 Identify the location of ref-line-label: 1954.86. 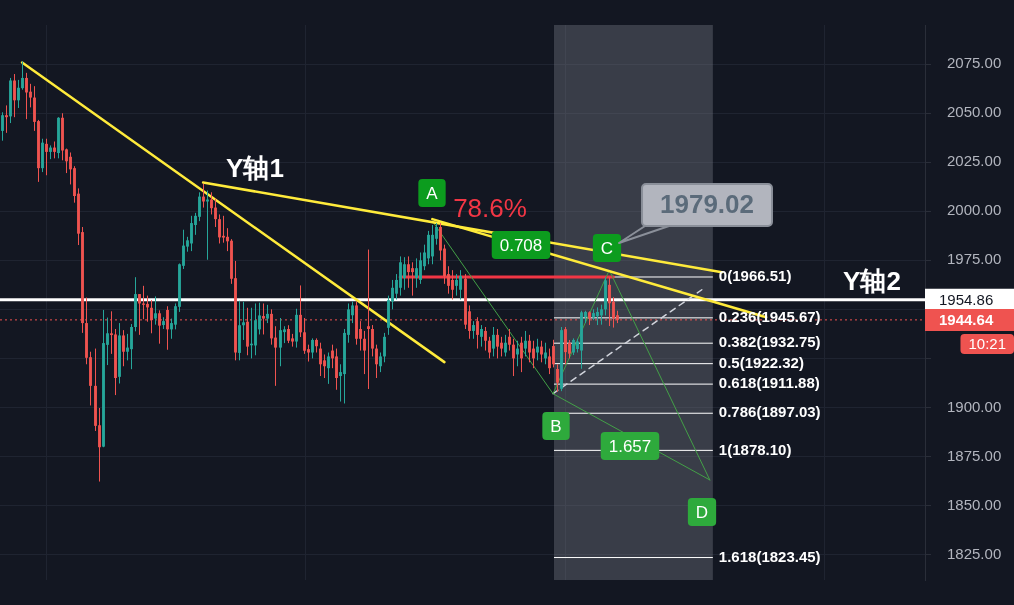
(966, 299).